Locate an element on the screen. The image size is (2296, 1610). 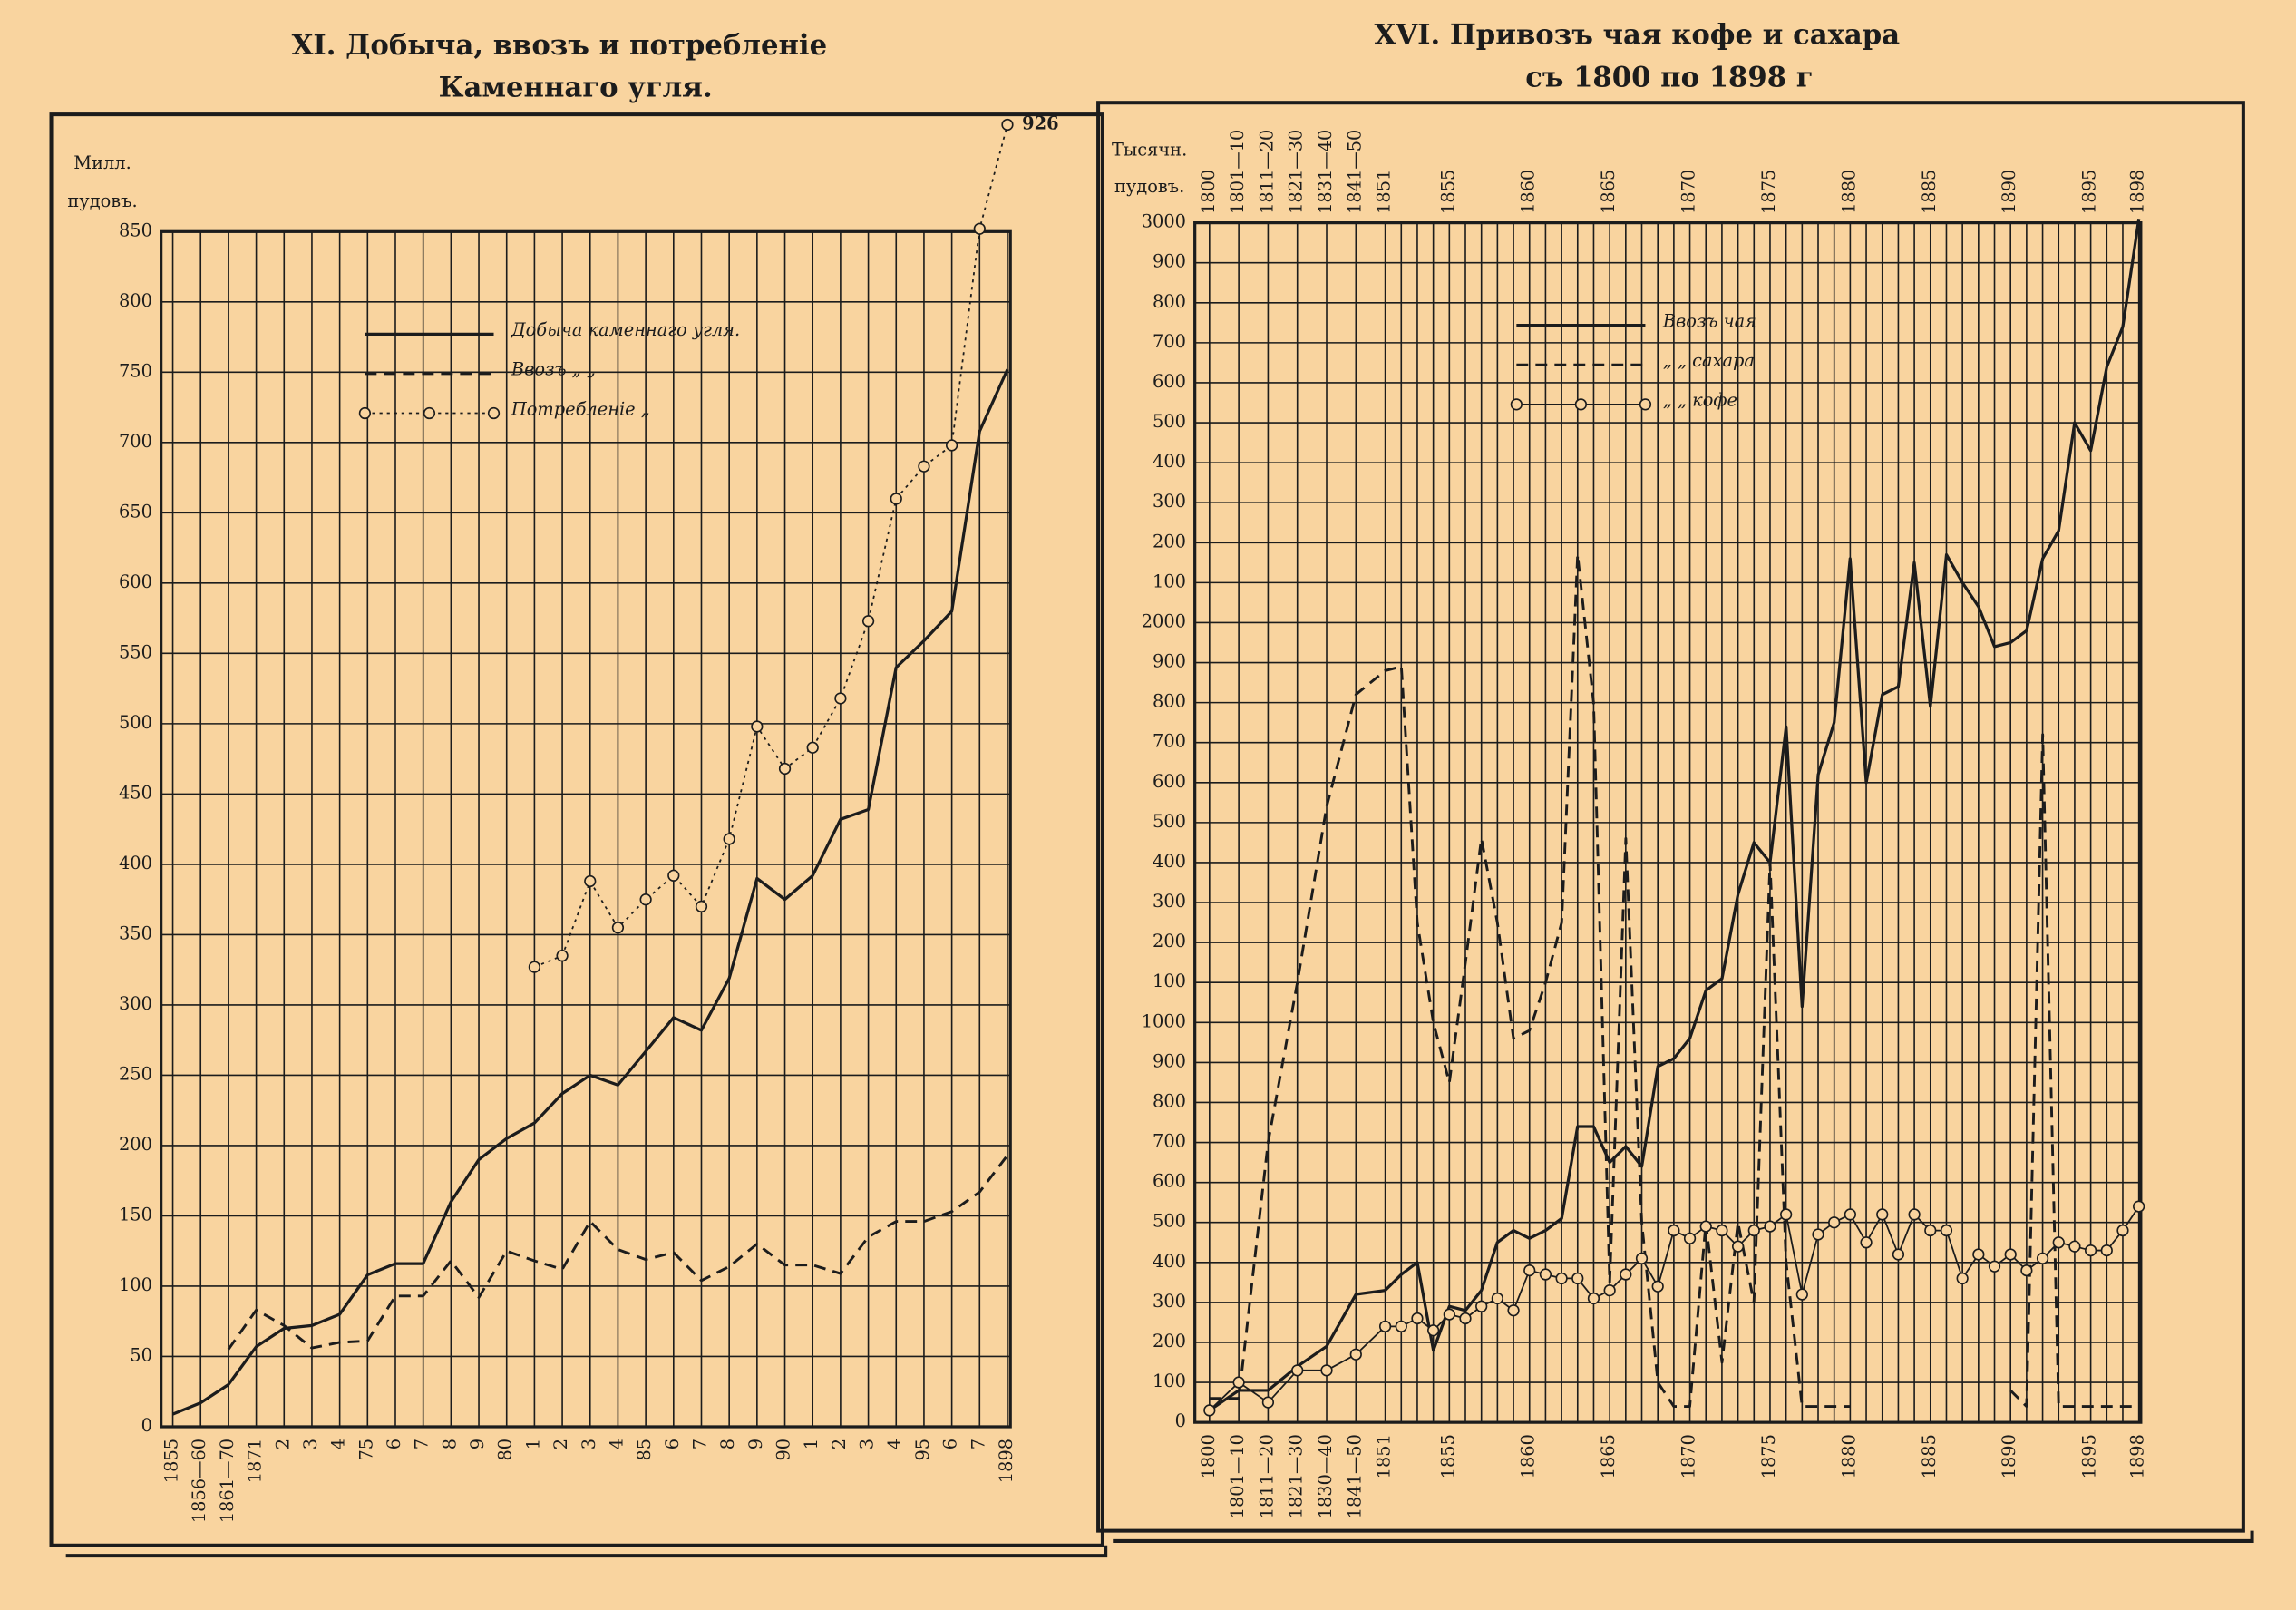
x-top-tick-label: 1800 is located at coordinates (1208, 192).